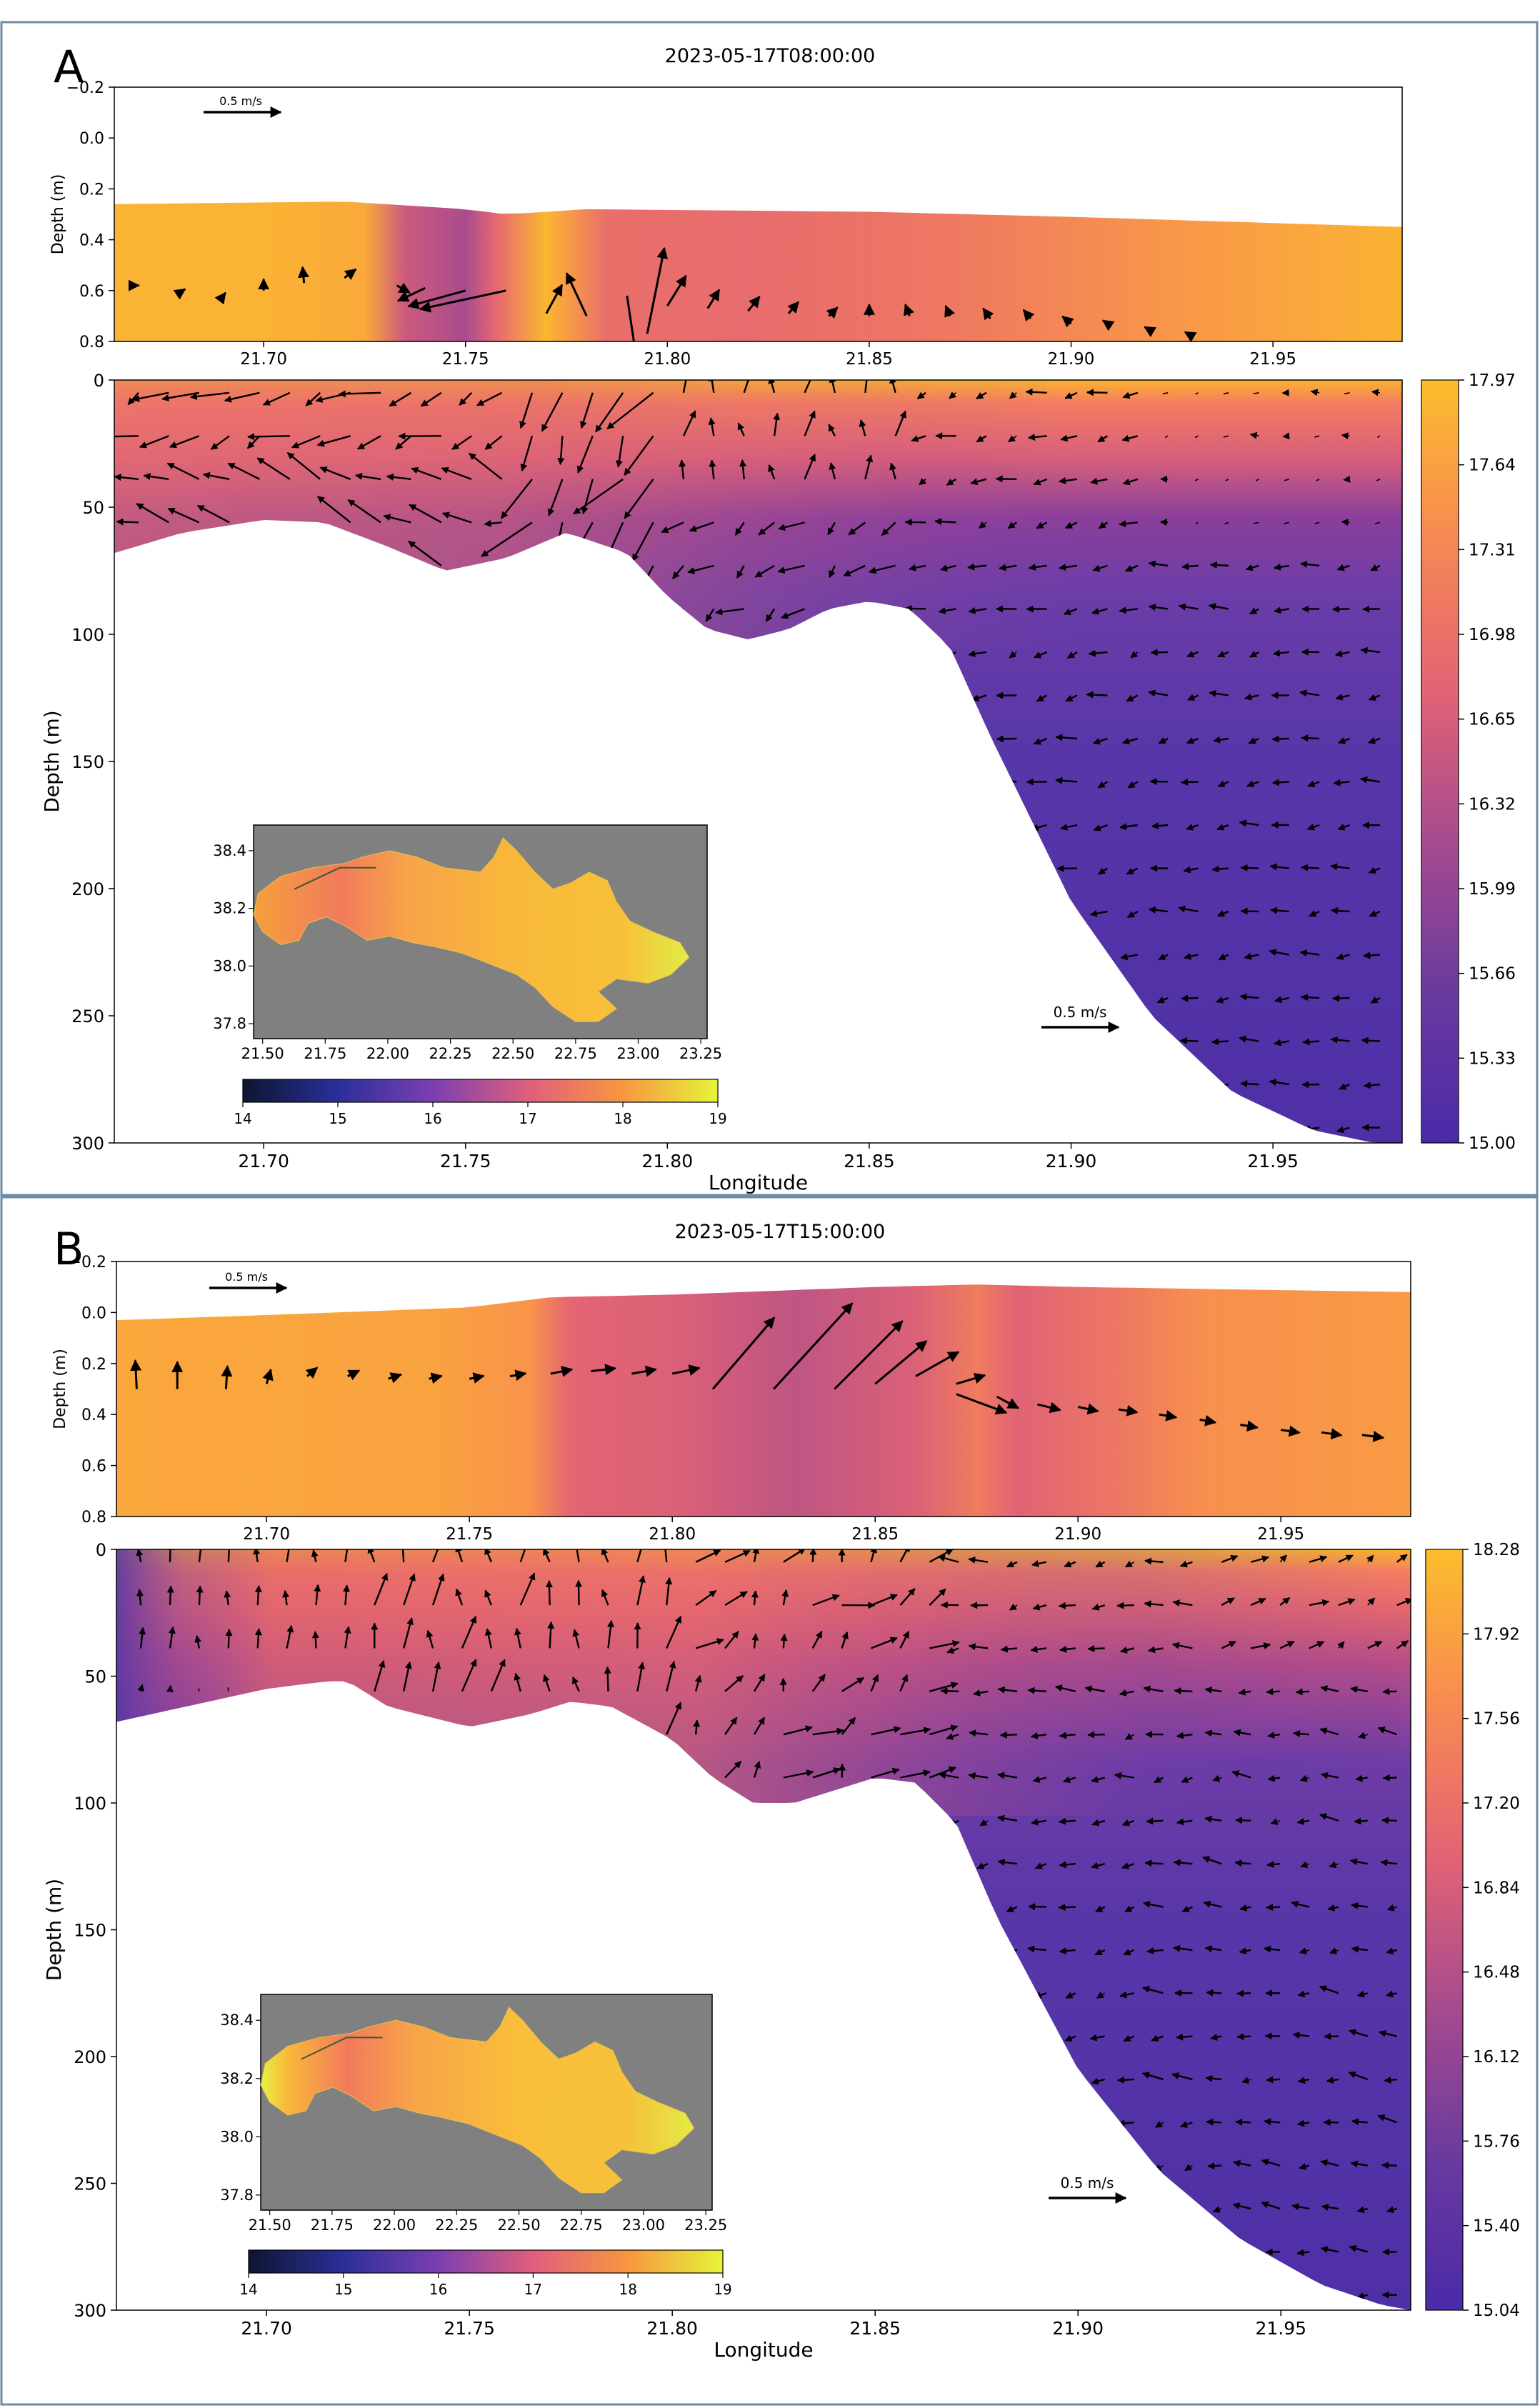 The height and width of the screenshot is (2408, 1540). Describe the element at coordinates (1496, 2141) in the screenshot. I see `colorbar-tick-label: 15.76` at that location.